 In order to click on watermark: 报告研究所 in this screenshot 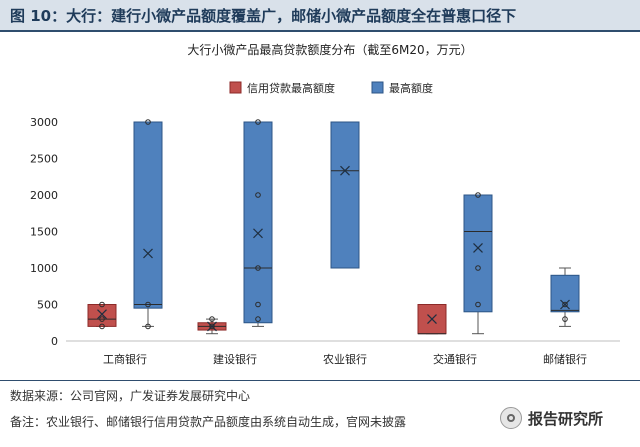, I will do `click(551, 418)`.